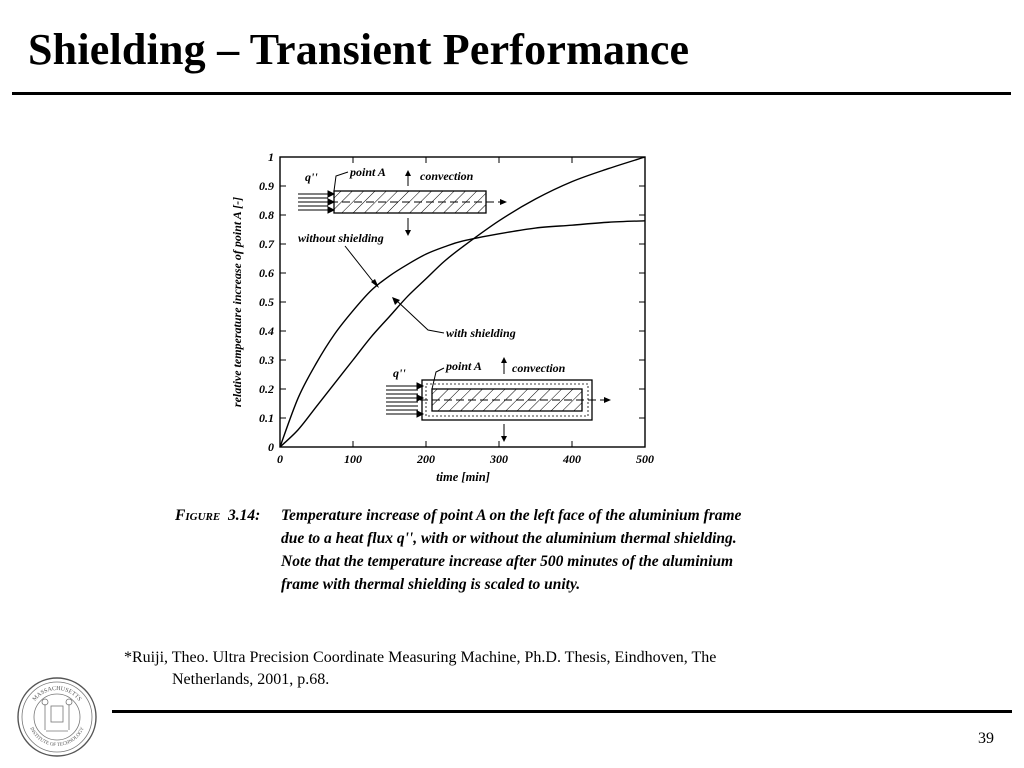  What do you see at coordinates (280, 459) in the screenshot?
I see `x-tick-label: 0` at bounding box center [280, 459].